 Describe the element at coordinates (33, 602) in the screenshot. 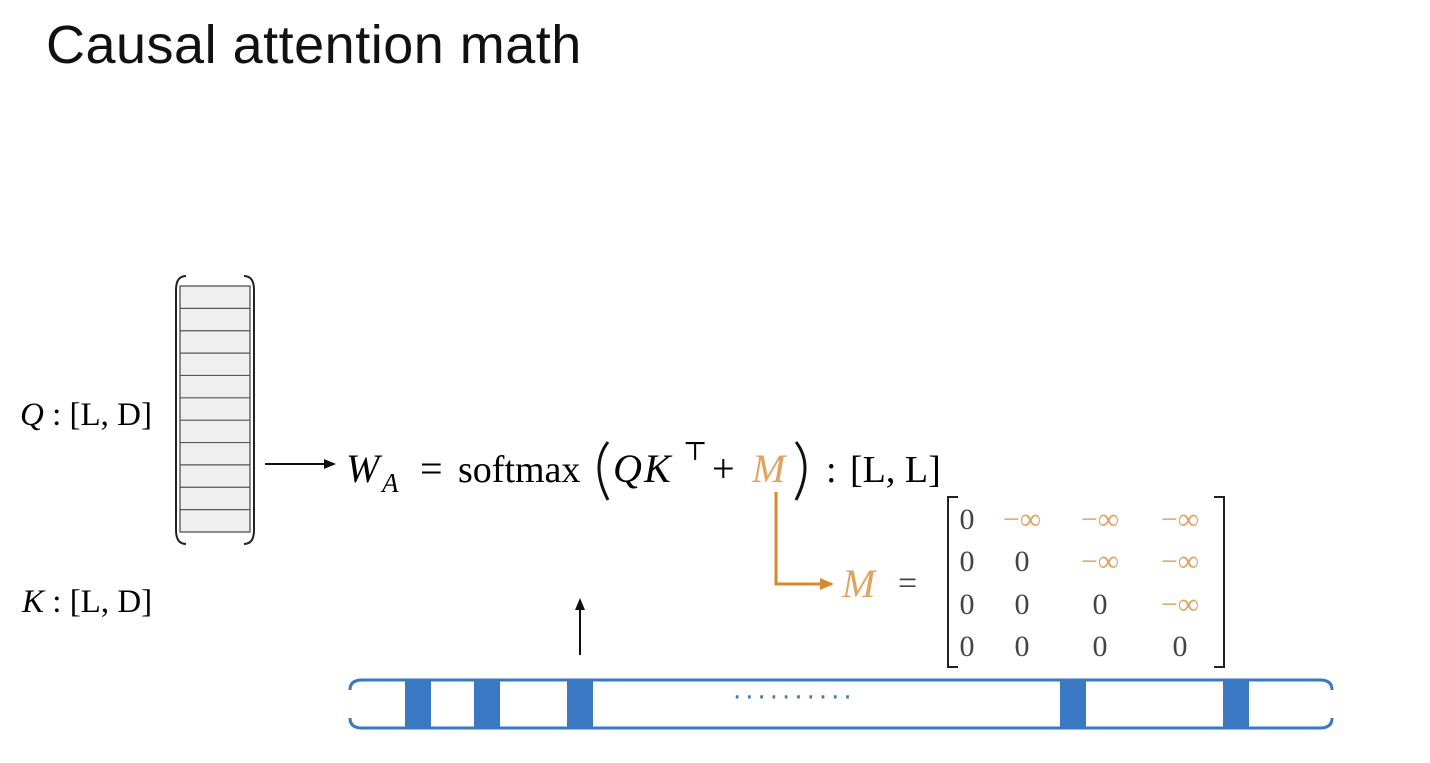

I see `k-var: K` at that location.